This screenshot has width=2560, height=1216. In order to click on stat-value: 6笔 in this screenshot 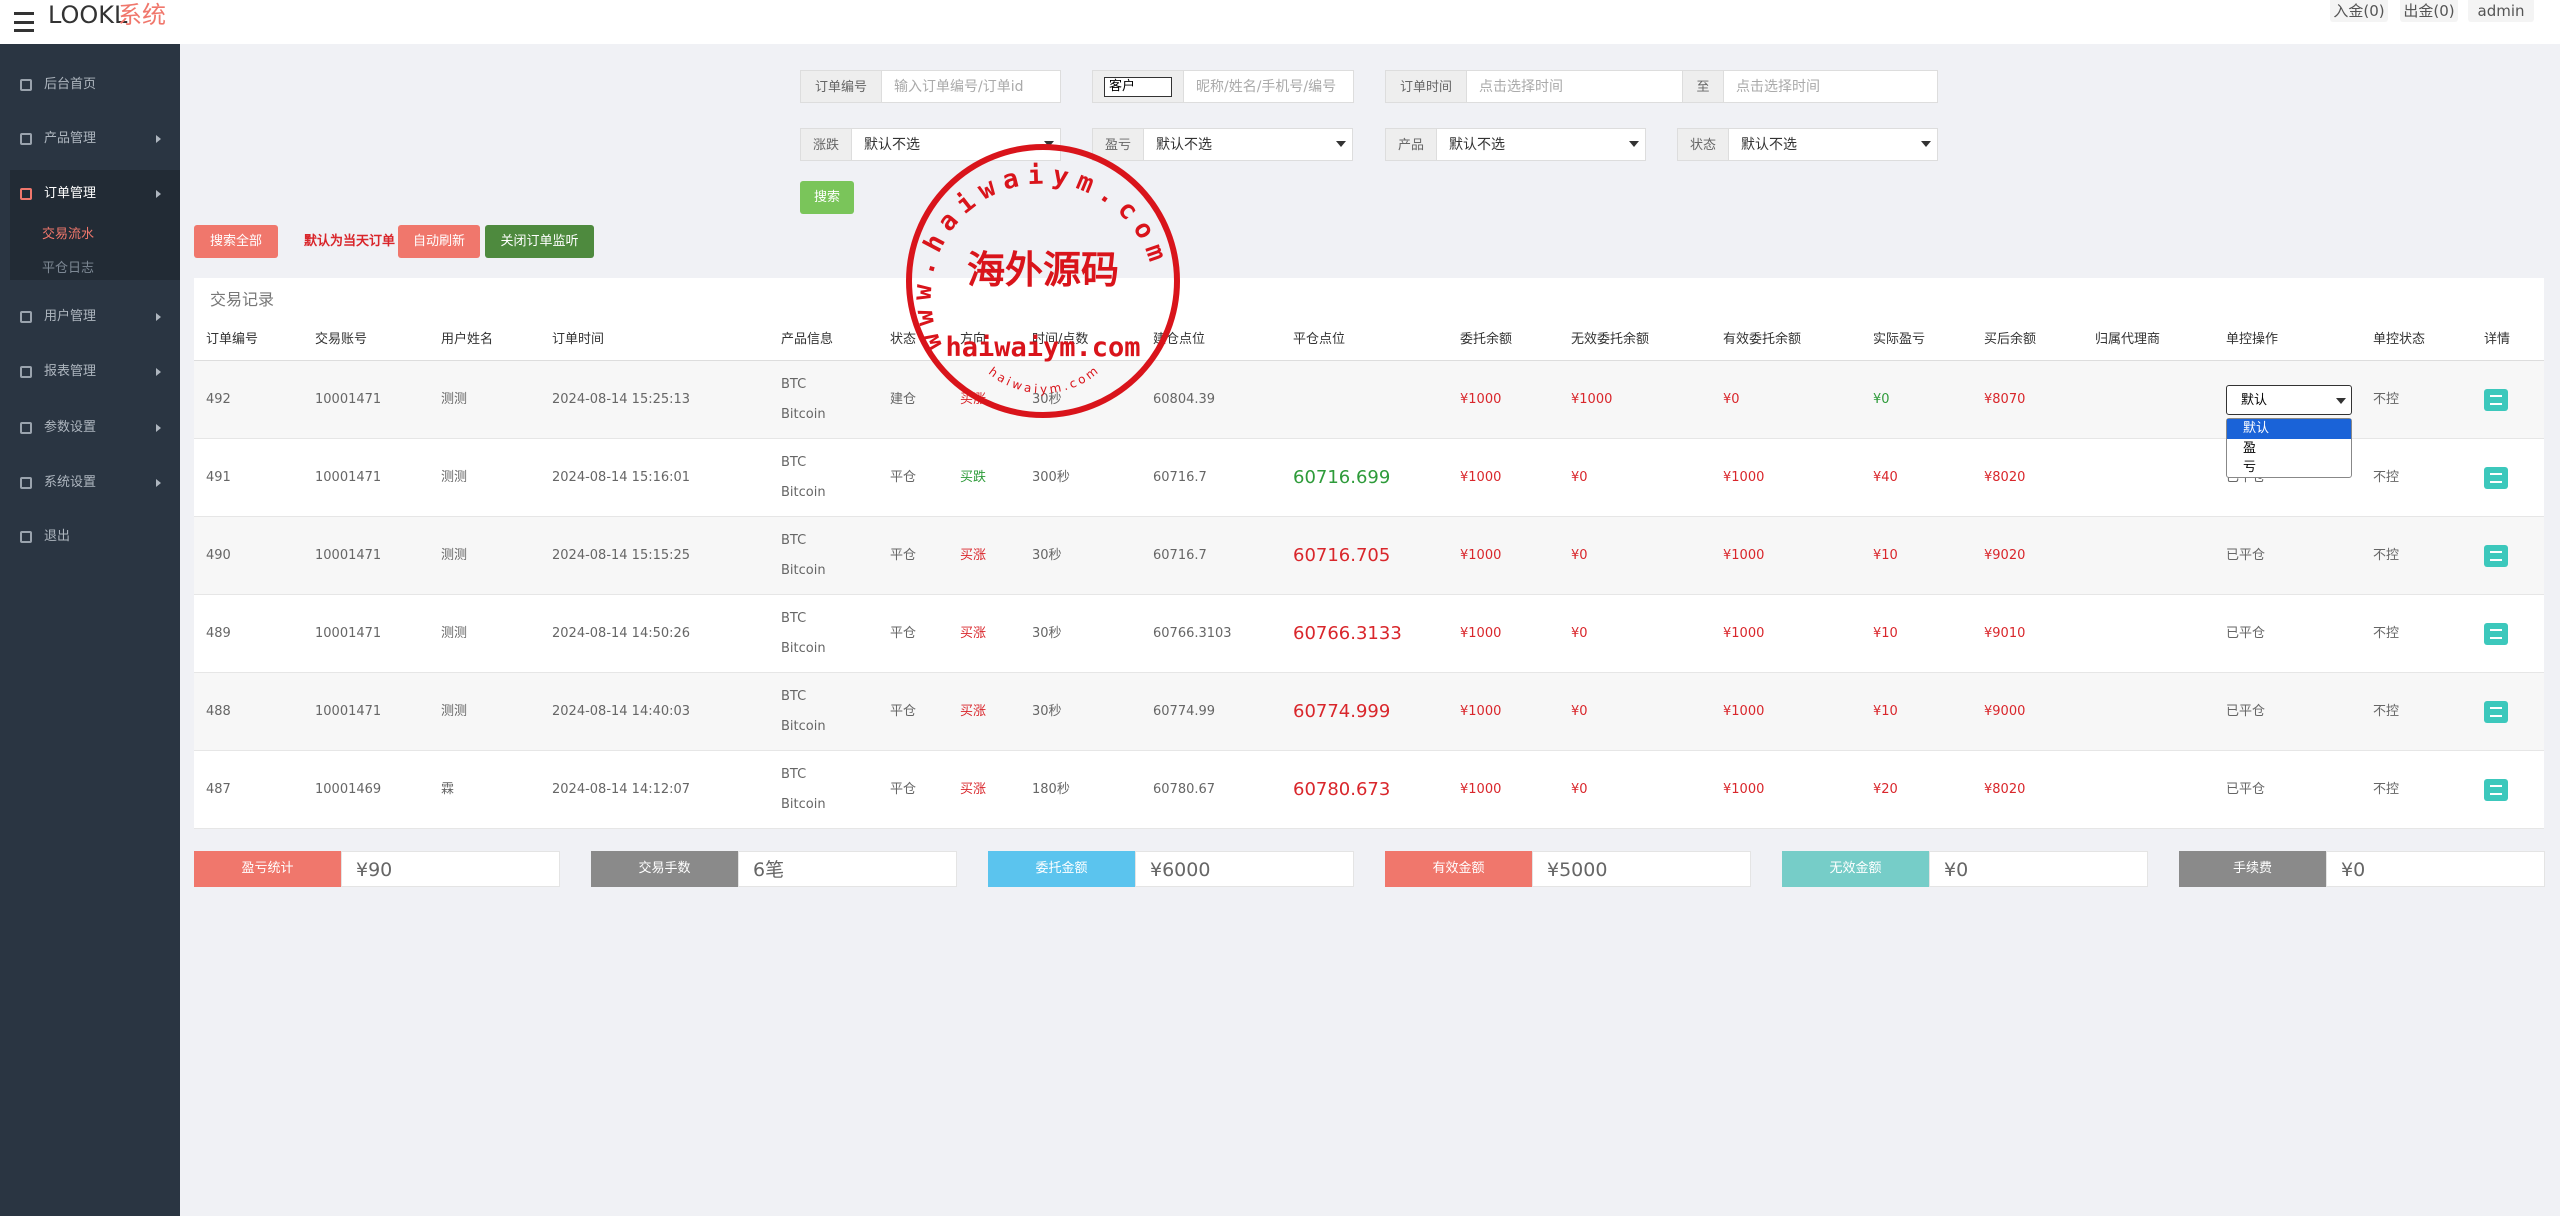, I will do `click(847, 869)`.